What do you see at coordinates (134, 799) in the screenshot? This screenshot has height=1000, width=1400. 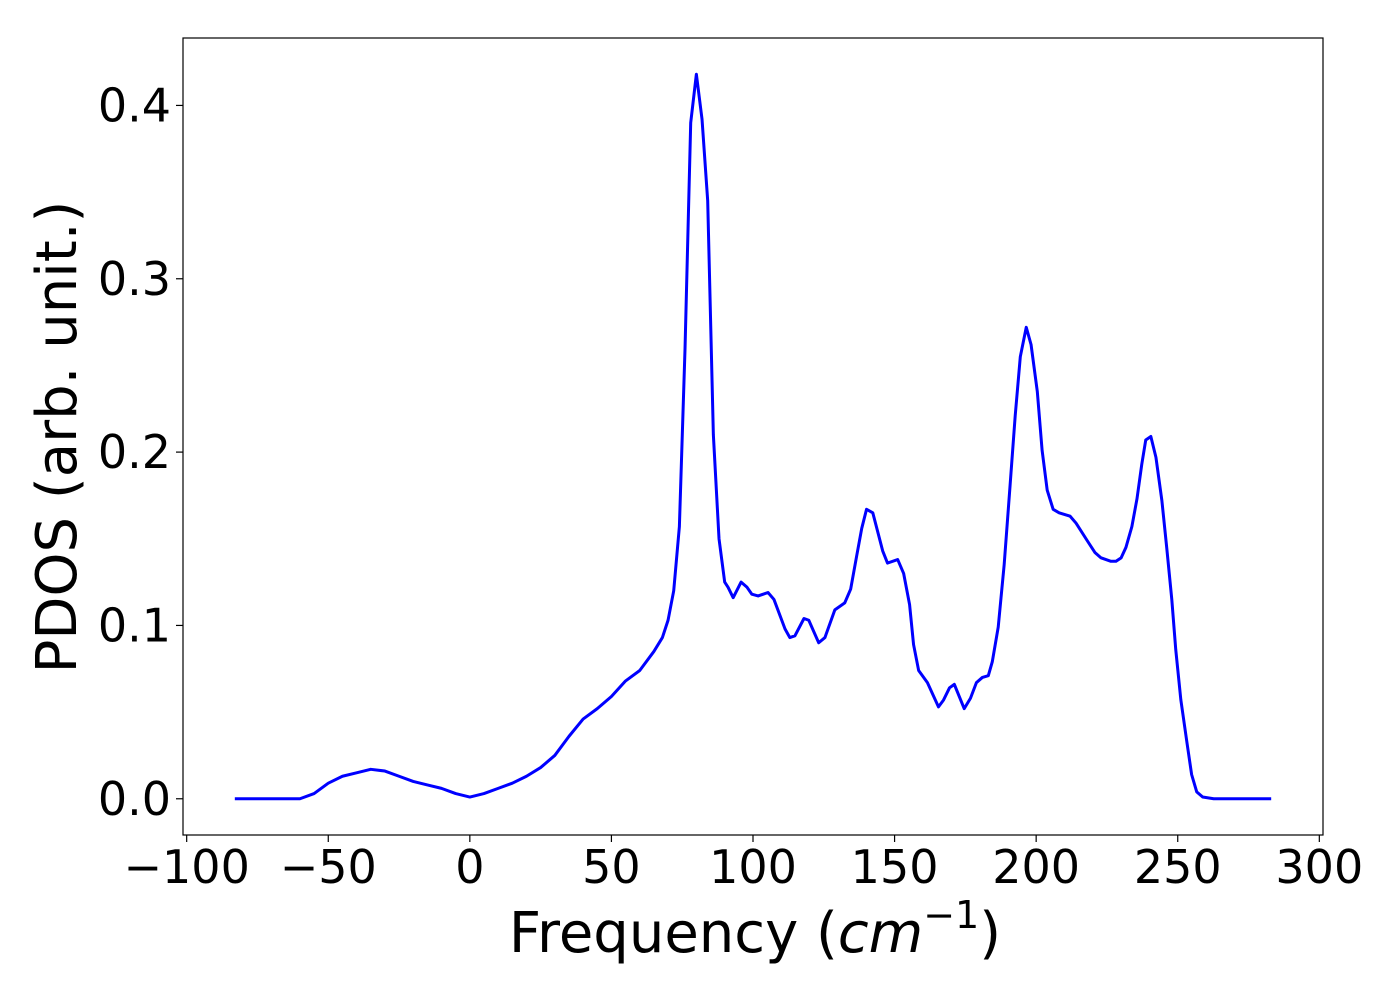 I see `y-tick-label: 0.0` at bounding box center [134, 799].